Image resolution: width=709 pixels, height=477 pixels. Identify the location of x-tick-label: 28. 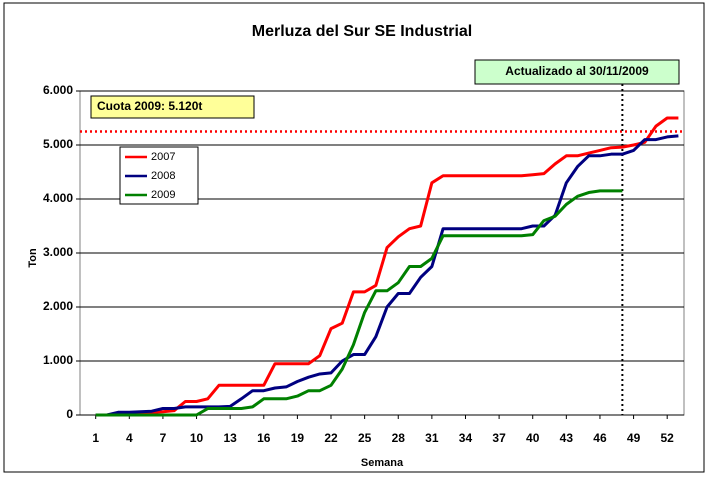
(399, 438).